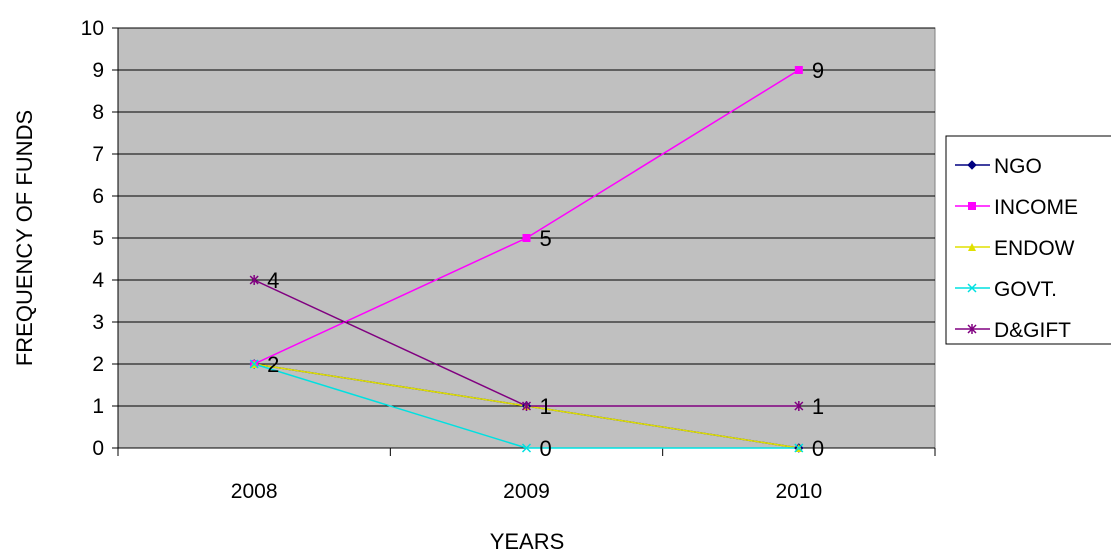 This screenshot has width=1111, height=557. I want to click on y-tick-label: 6, so click(98, 196).